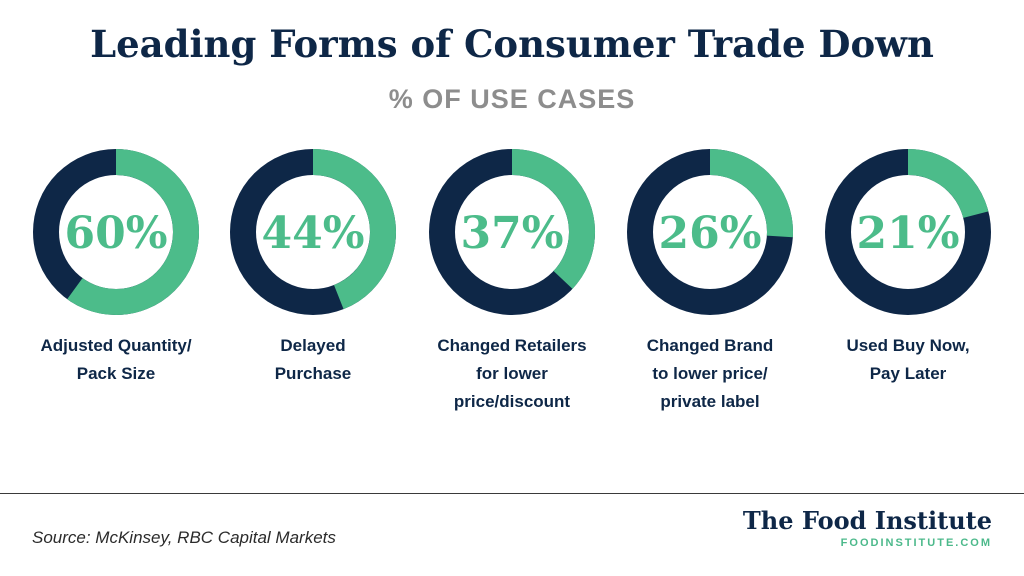  What do you see at coordinates (512, 345) in the screenshot?
I see `category-label-line: Changed Retailers` at bounding box center [512, 345].